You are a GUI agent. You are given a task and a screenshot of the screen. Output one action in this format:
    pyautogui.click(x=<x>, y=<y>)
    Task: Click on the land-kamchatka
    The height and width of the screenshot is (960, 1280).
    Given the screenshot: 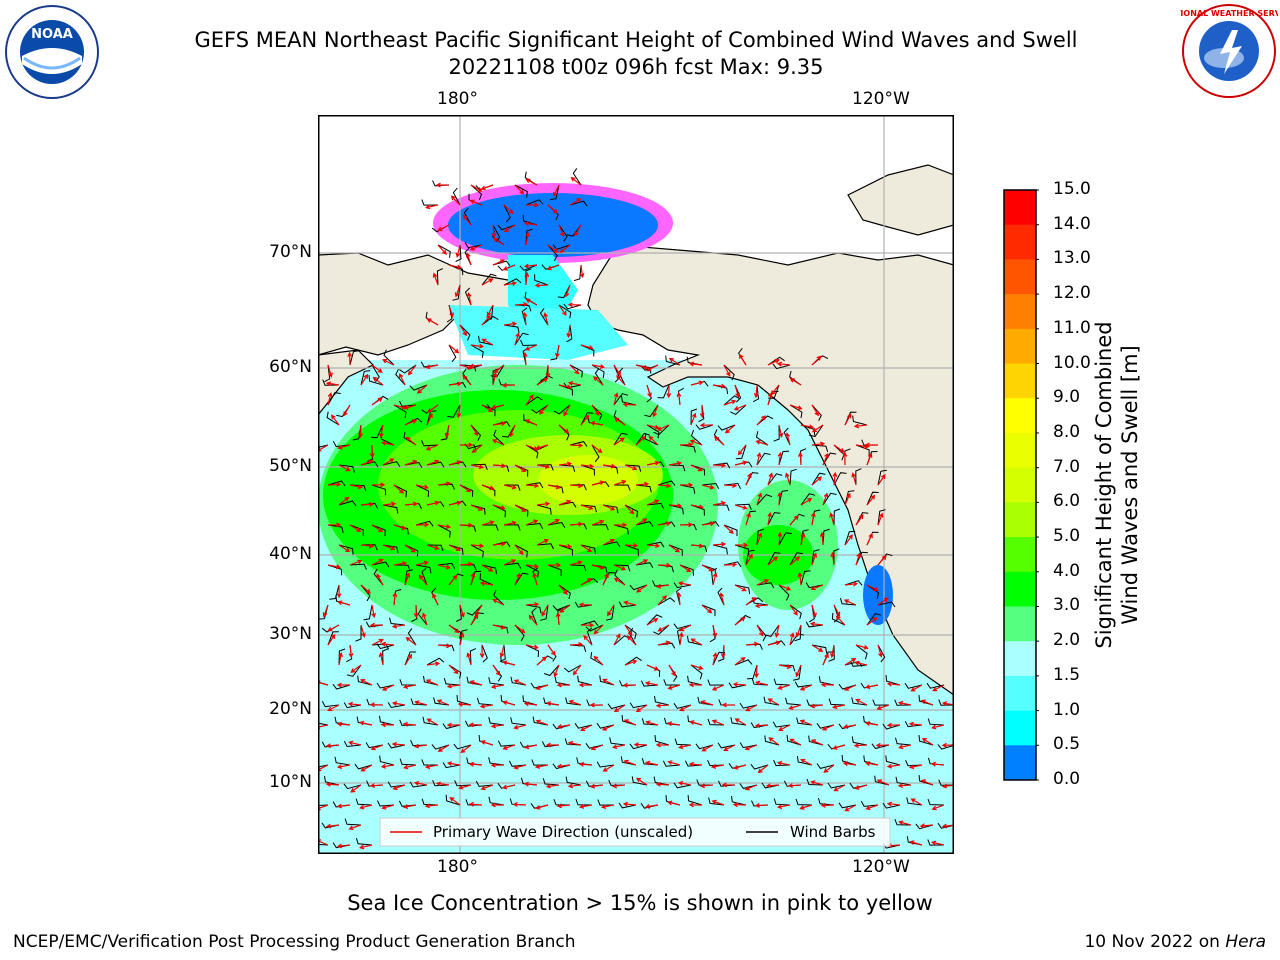 What is the action you would take?
    pyautogui.click(x=346, y=382)
    